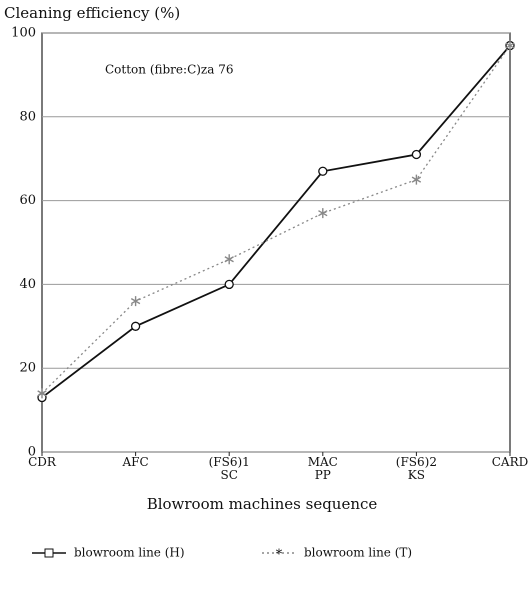  Describe the element at coordinates (129, 553) in the screenshot. I see `legend-label: blowroom line (H)` at that location.